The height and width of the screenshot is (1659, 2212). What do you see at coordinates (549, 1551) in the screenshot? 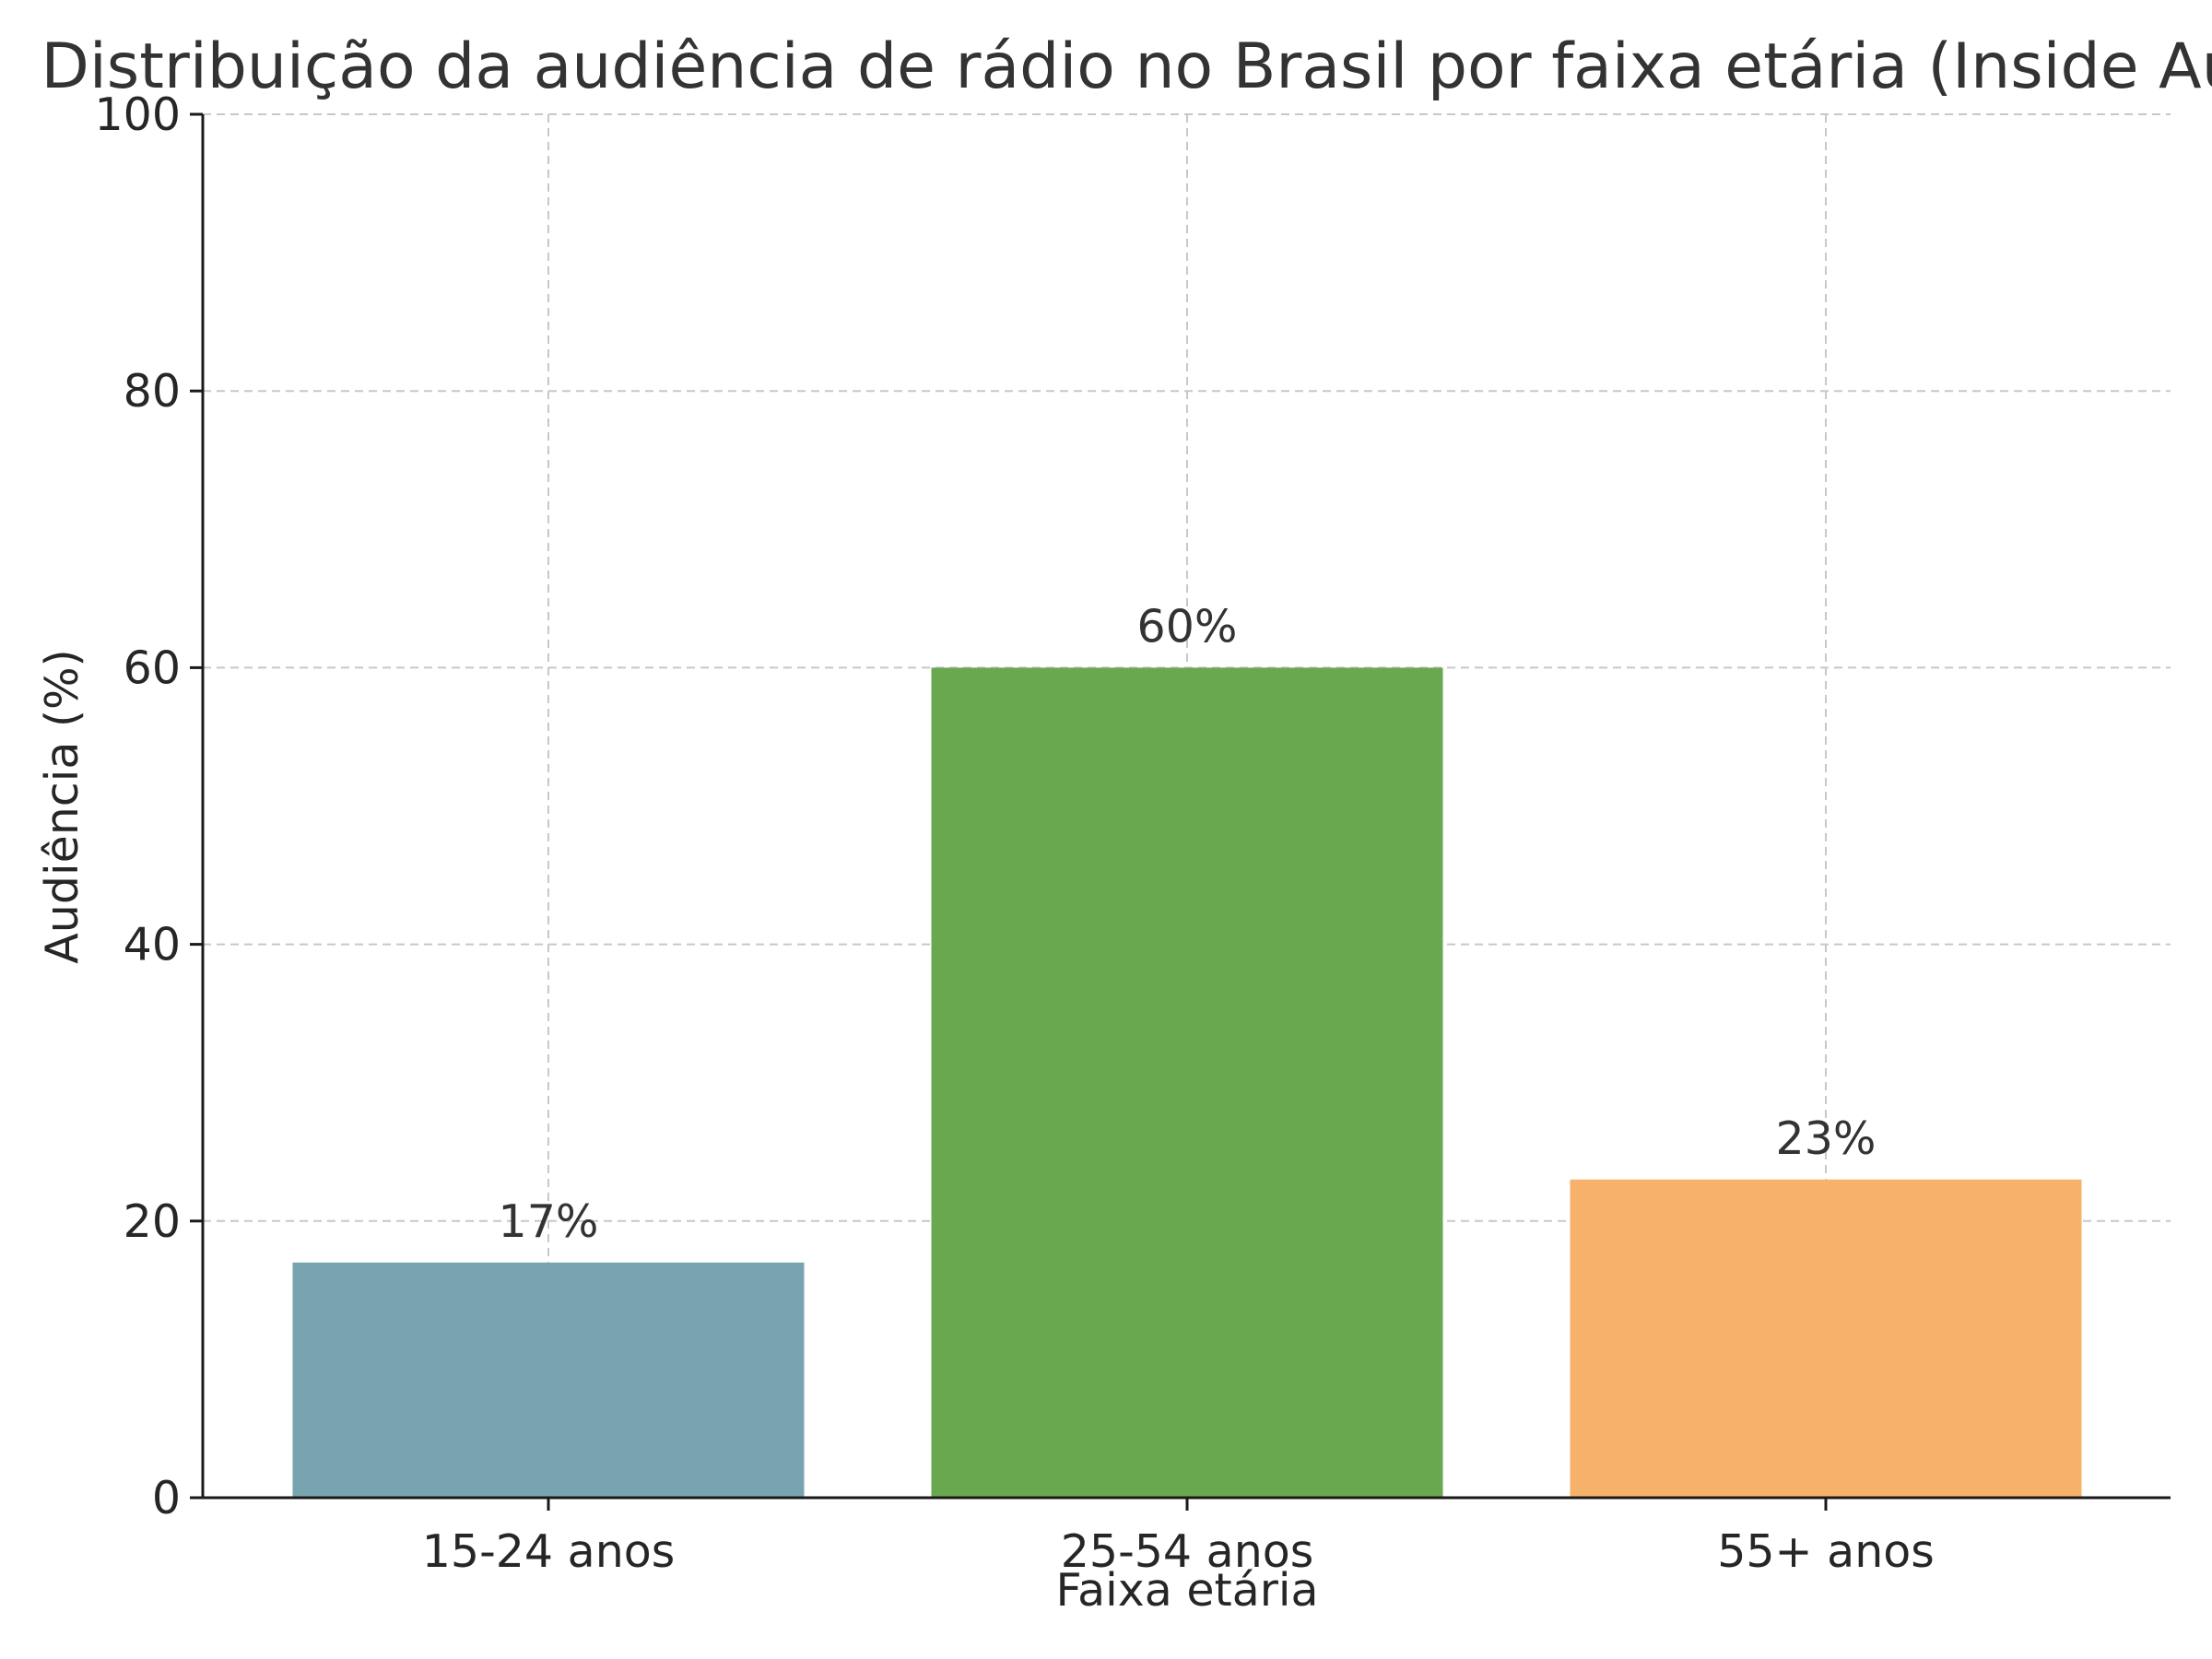
I see `x-tick-label: 15-24 anos` at bounding box center [549, 1551].